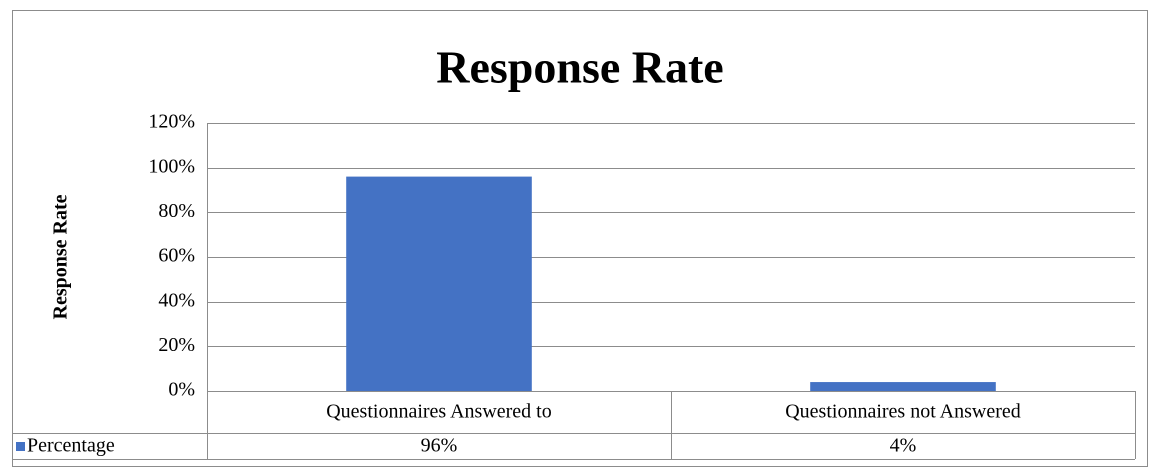 The height and width of the screenshot is (470, 1160). I want to click on y-tick-label: 100%, so click(171, 166).